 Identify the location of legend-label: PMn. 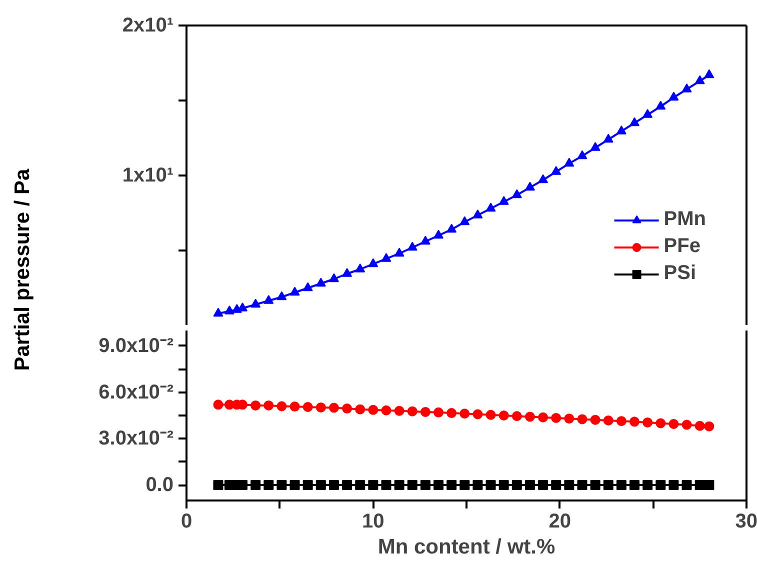
(685, 219).